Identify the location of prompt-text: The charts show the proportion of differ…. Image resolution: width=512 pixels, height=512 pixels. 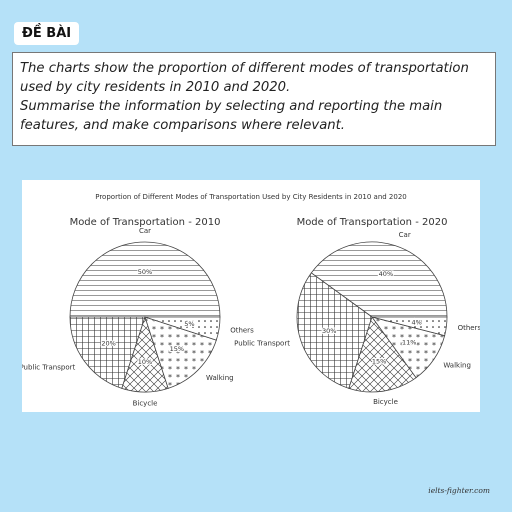
(244, 78).